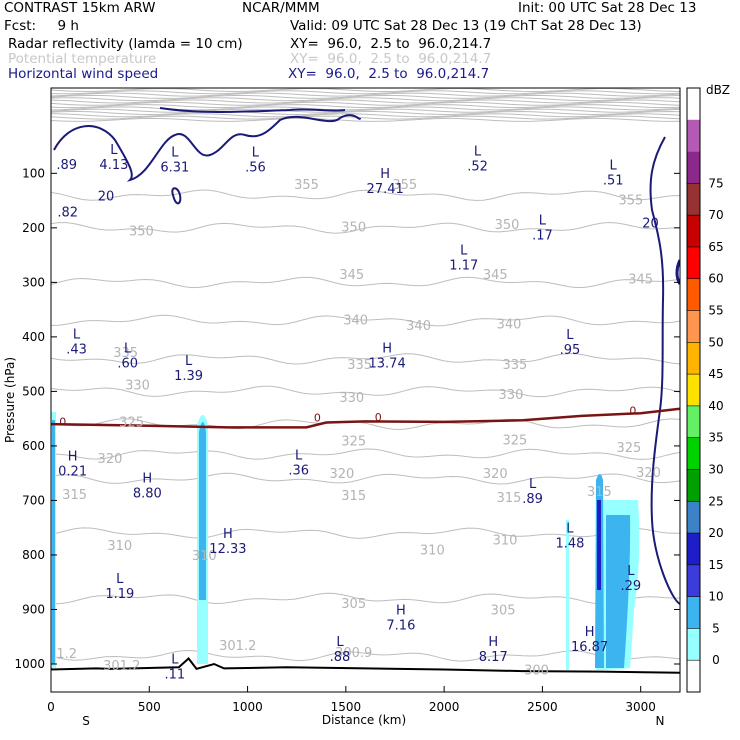 This screenshot has height=740, width=740. What do you see at coordinates (33, 609) in the screenshot?
I see `y-tick-label: 900` at bounding box center [33, 609].